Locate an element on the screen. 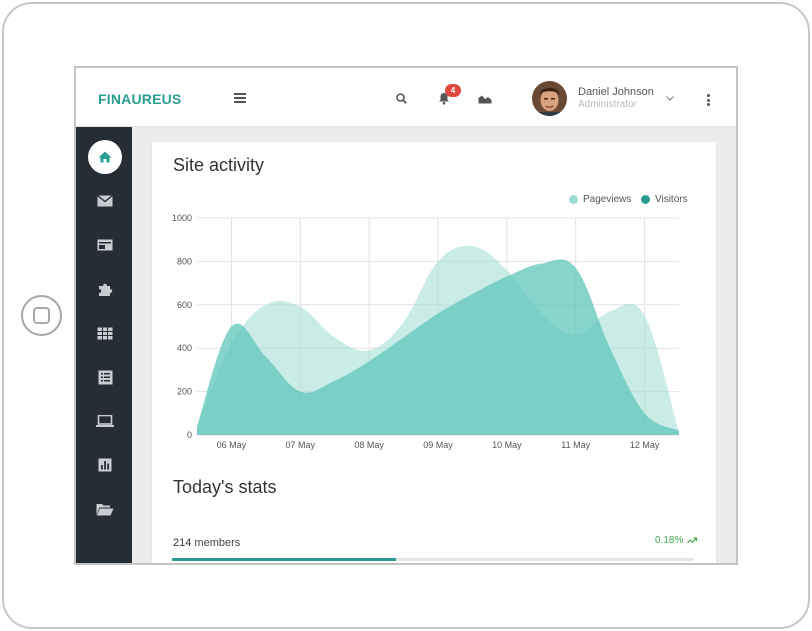  mail-icon is located at coordinates (105, 201).